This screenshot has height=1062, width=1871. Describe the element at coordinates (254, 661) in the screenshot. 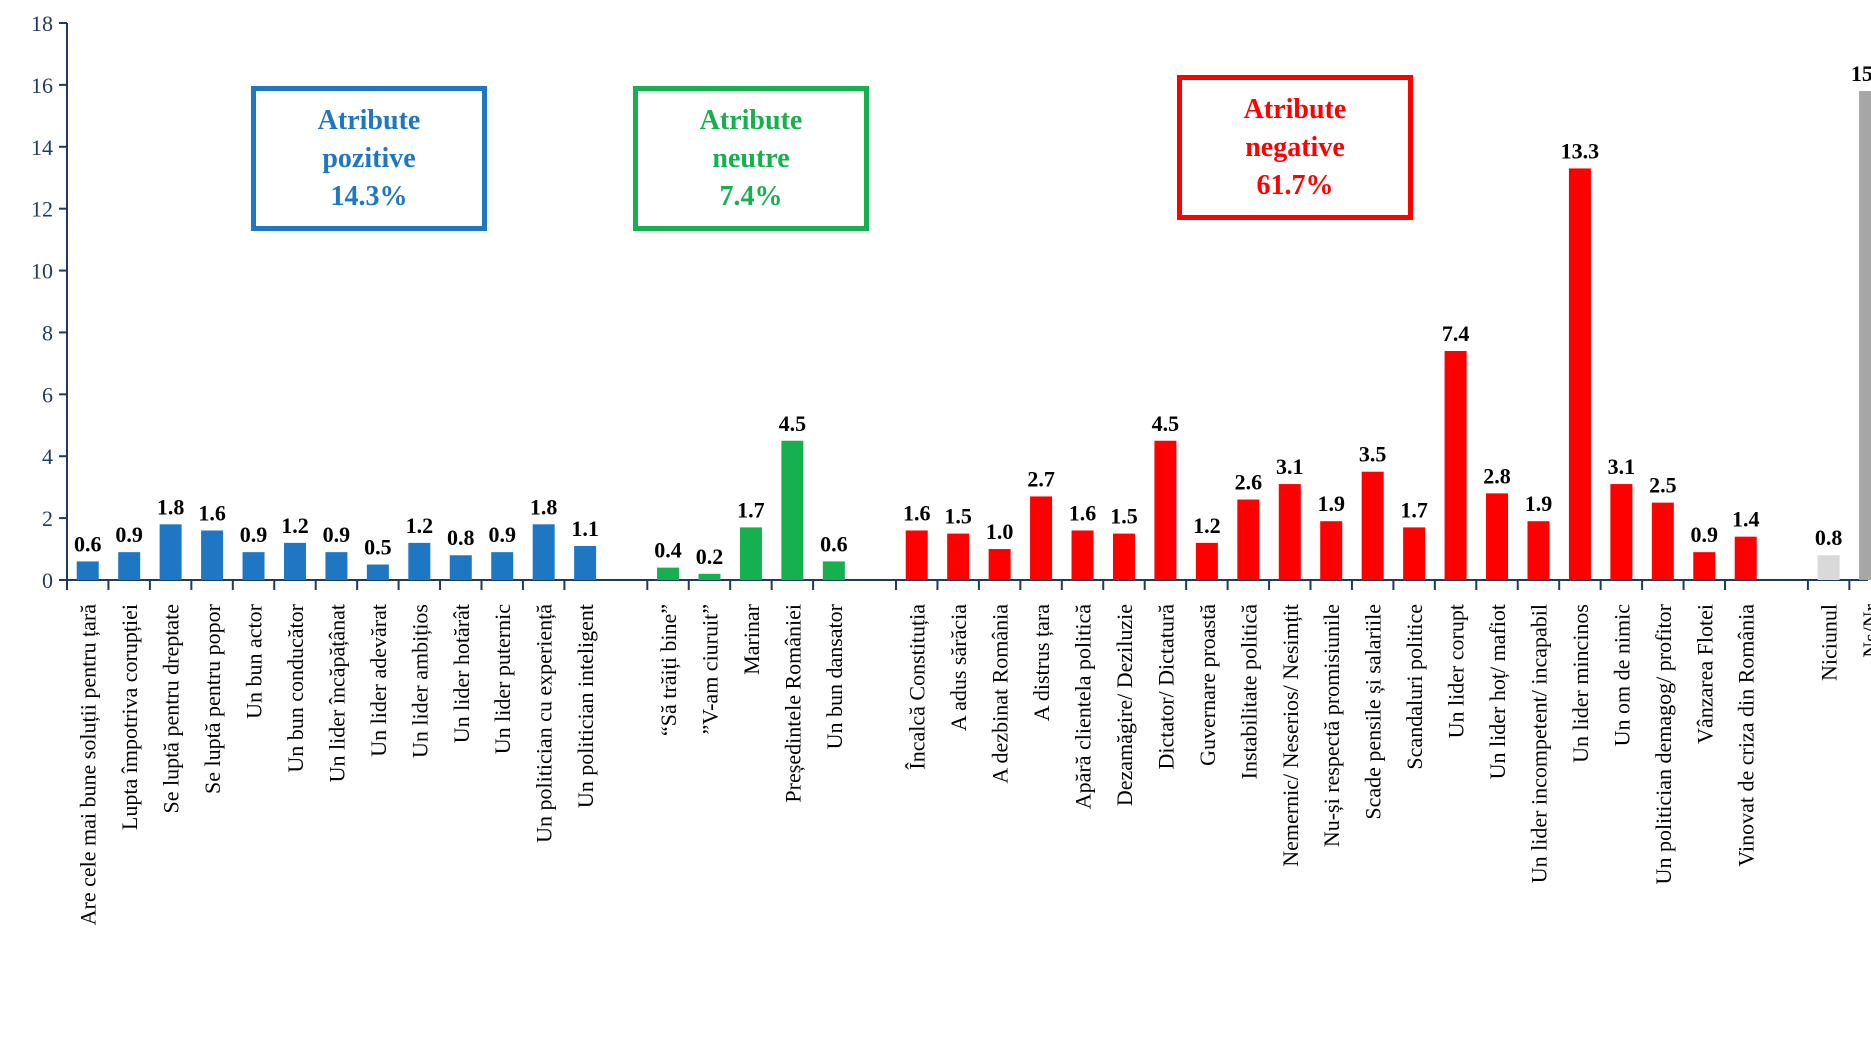

I see `category-label: Un bun actor` at that location.